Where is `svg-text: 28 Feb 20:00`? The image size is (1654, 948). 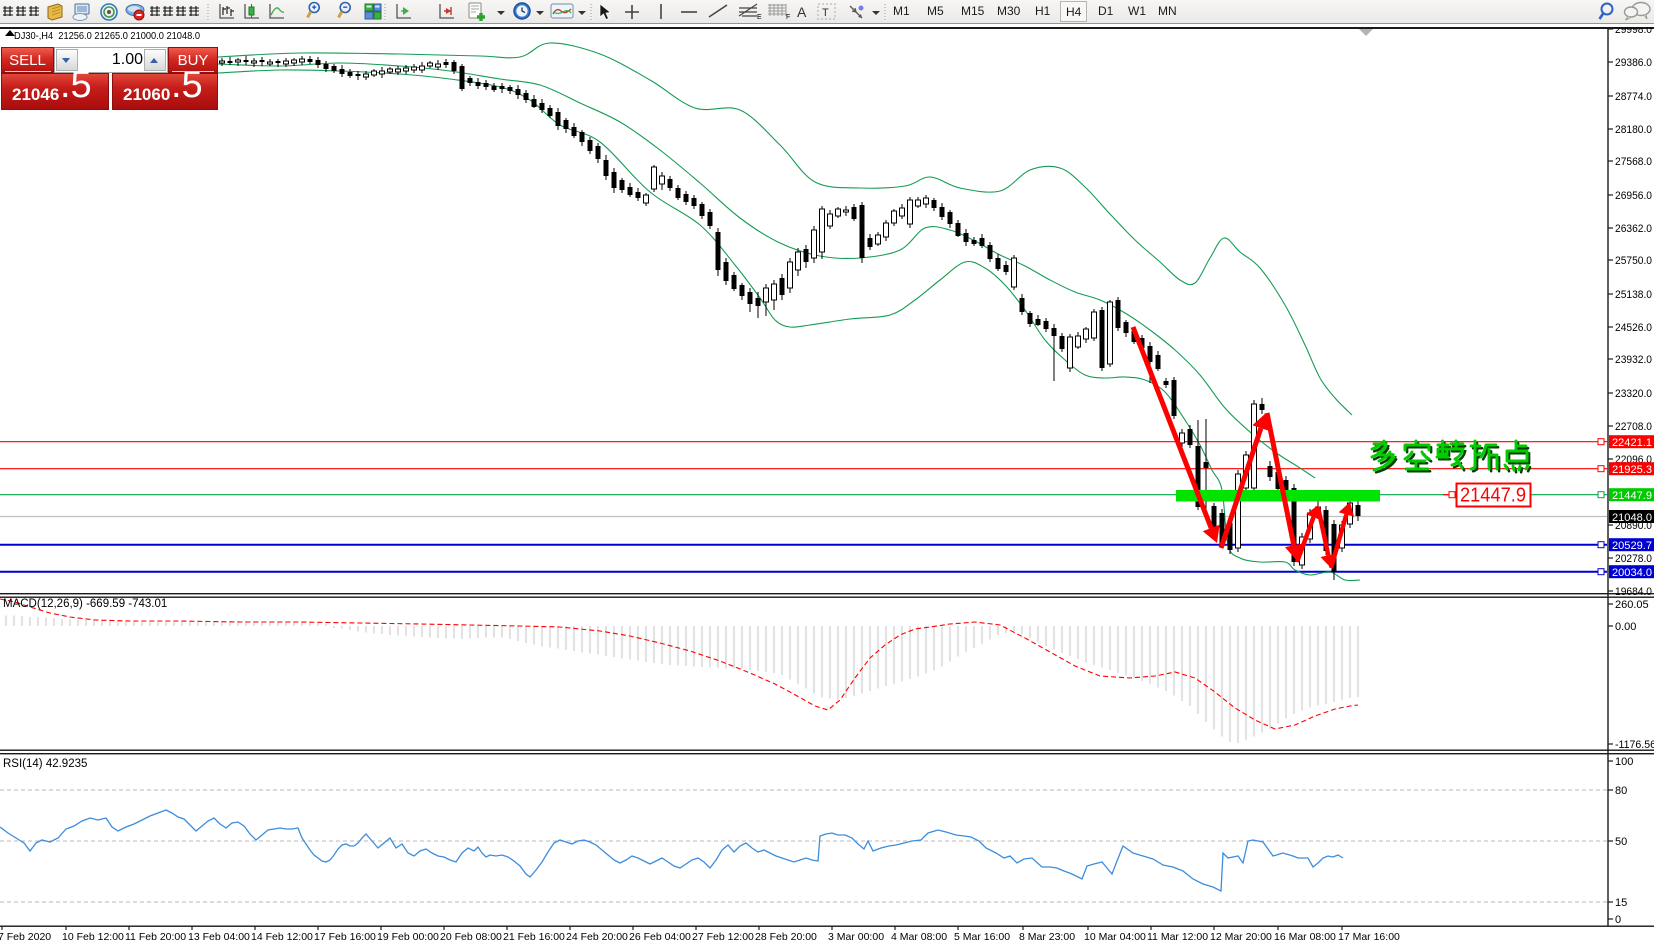 svg-text: 28 Feb 20:00 is located at coordinates (786, 937).